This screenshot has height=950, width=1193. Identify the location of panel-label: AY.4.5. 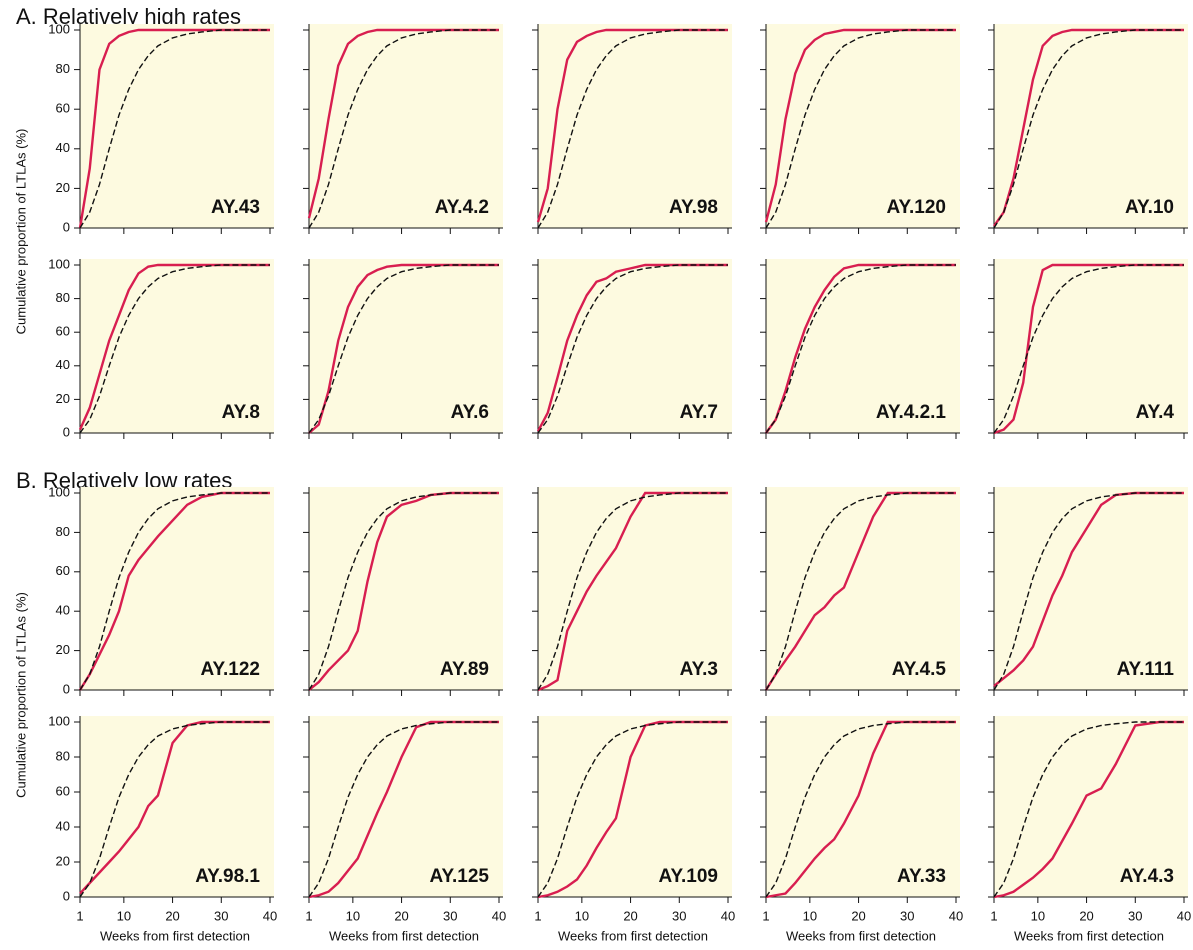
(919, 669).